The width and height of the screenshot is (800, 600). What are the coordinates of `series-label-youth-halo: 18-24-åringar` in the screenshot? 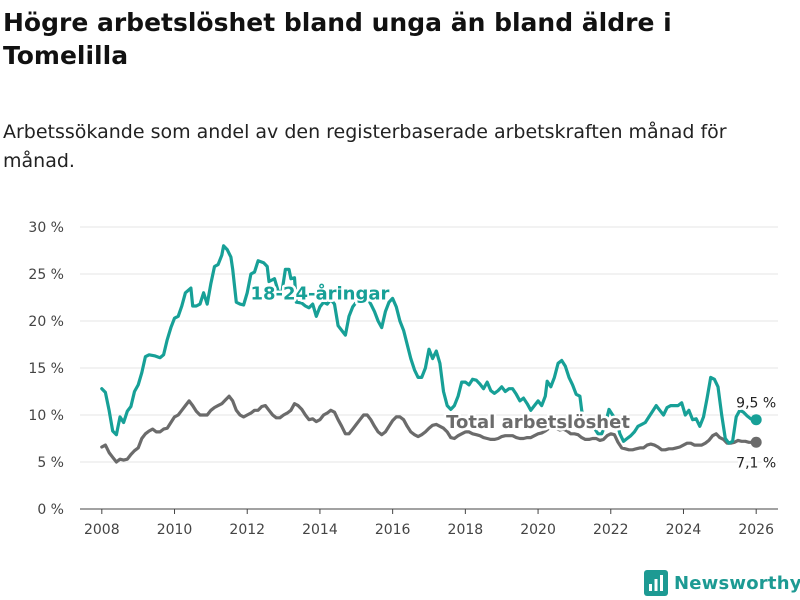 It's located at (319, 293).